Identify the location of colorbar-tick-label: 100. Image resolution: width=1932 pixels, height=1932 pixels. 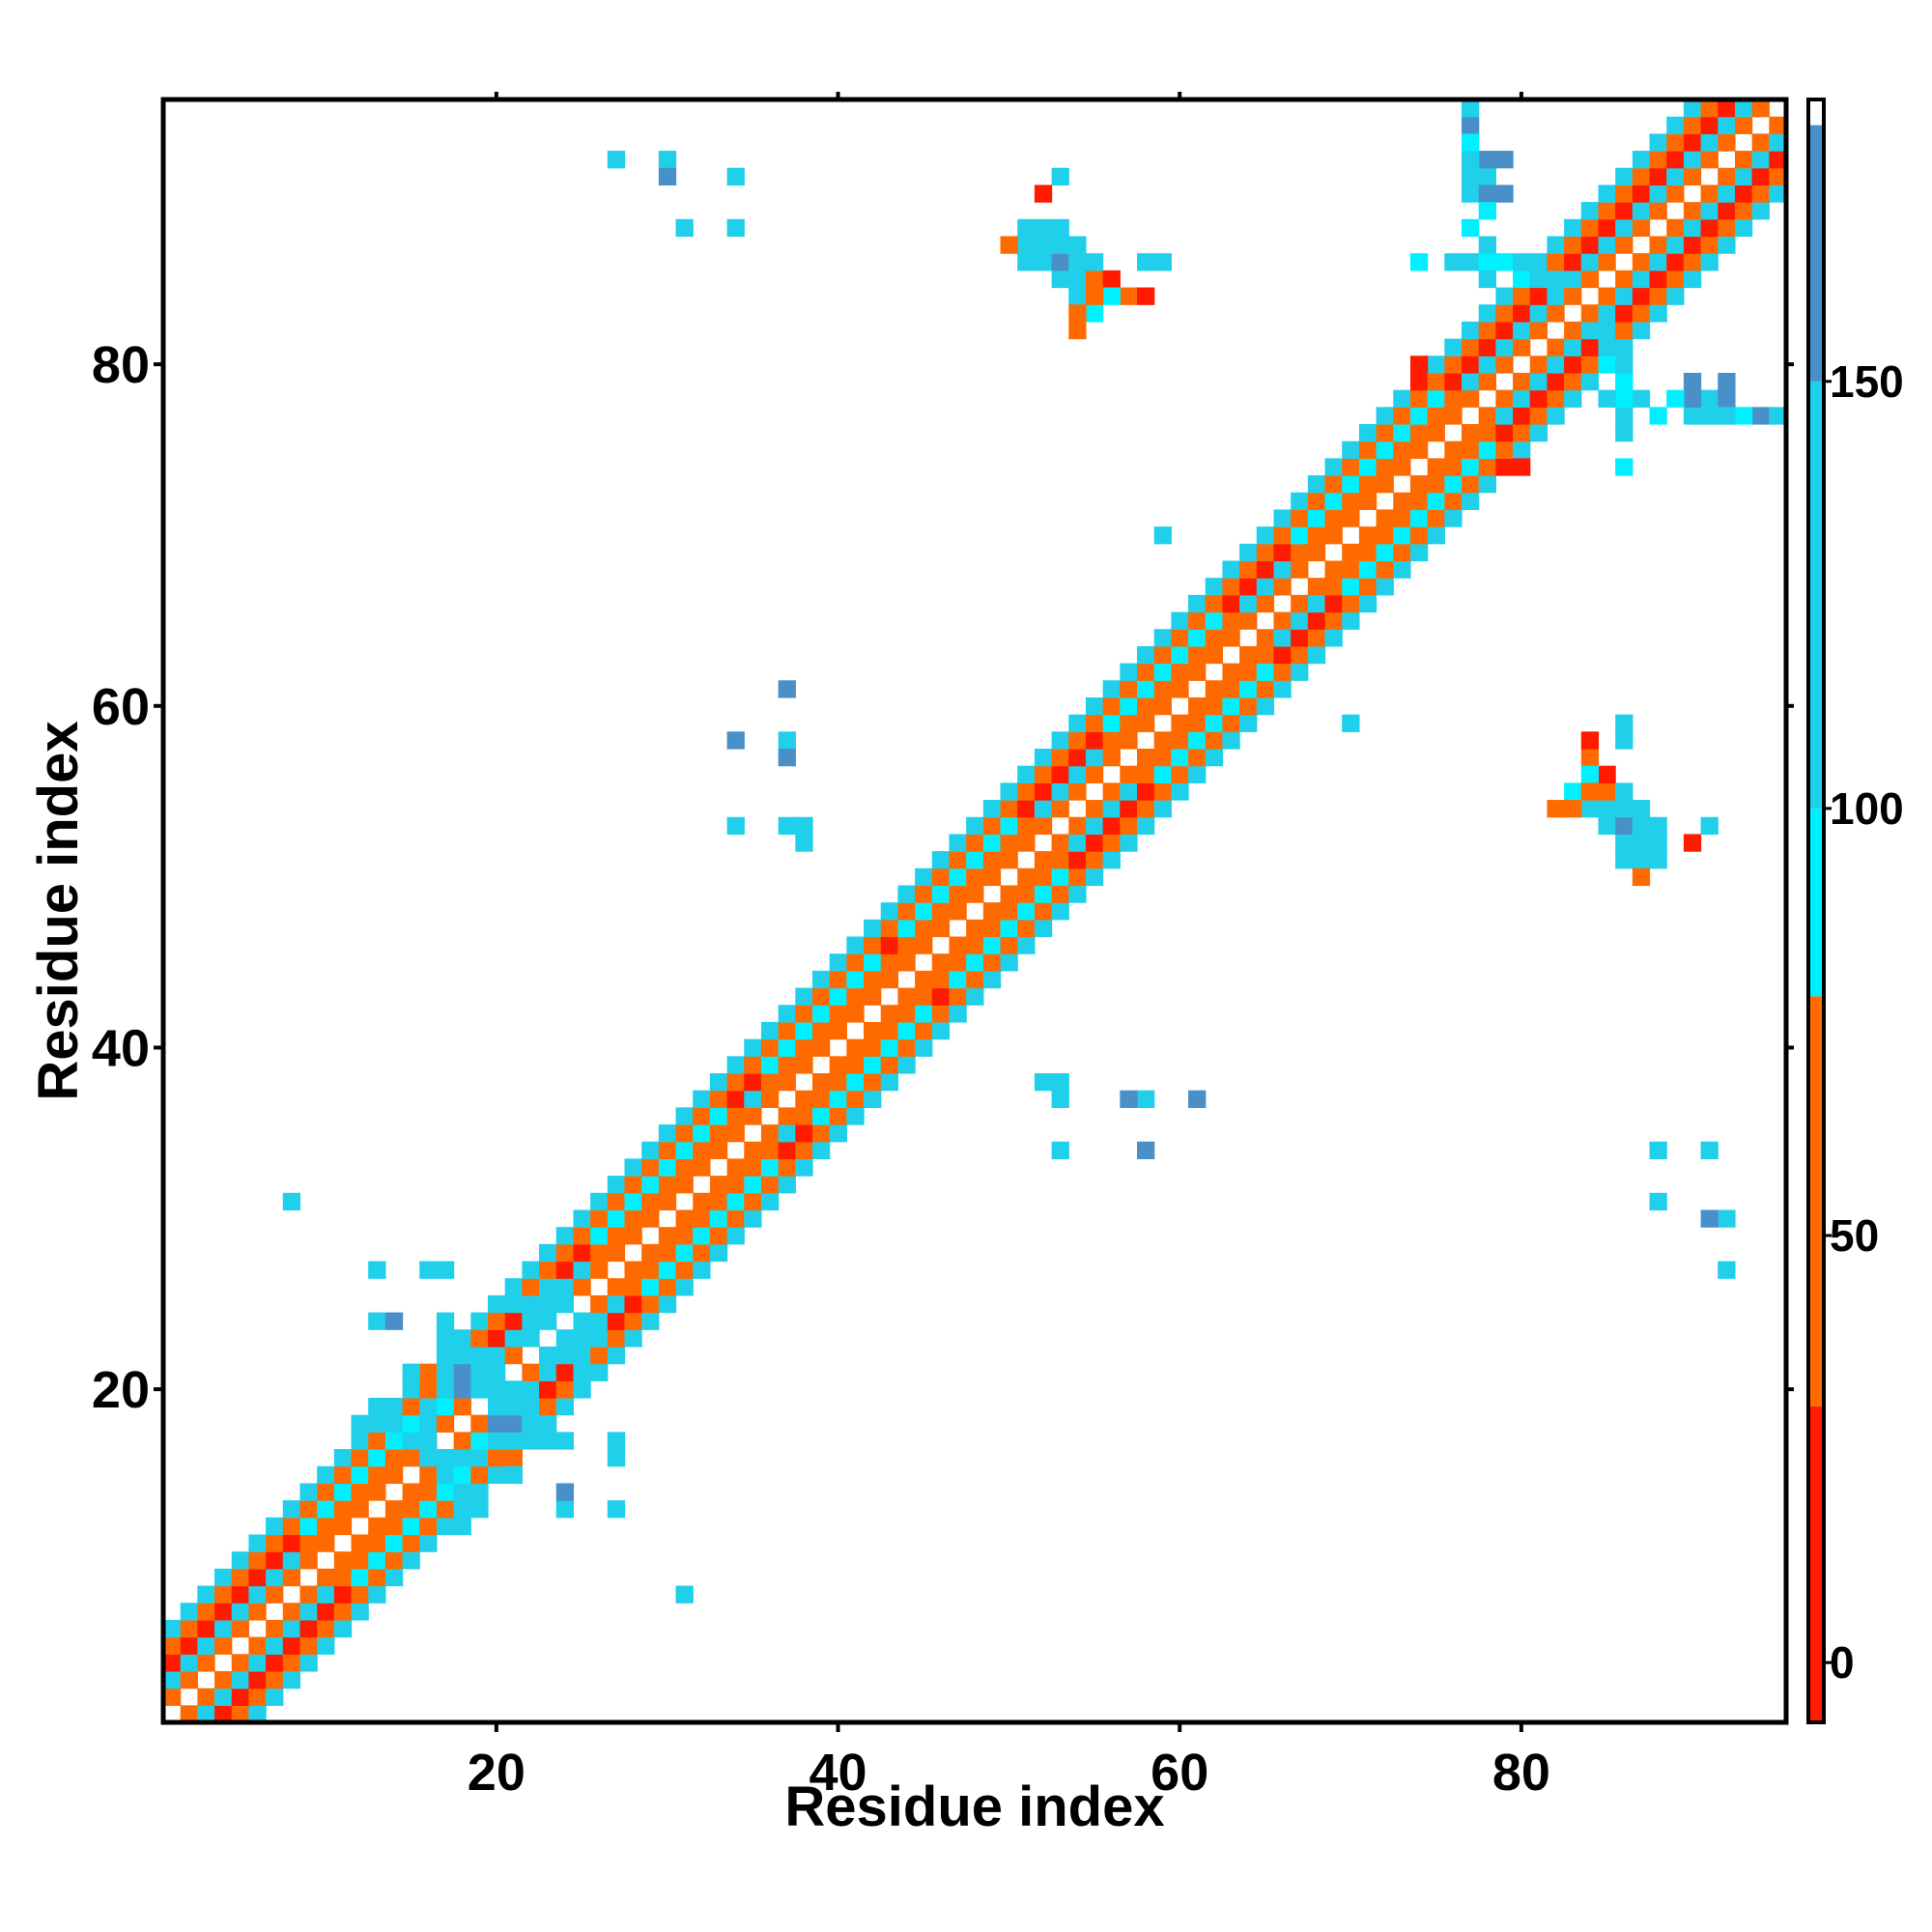
(1867, 808).